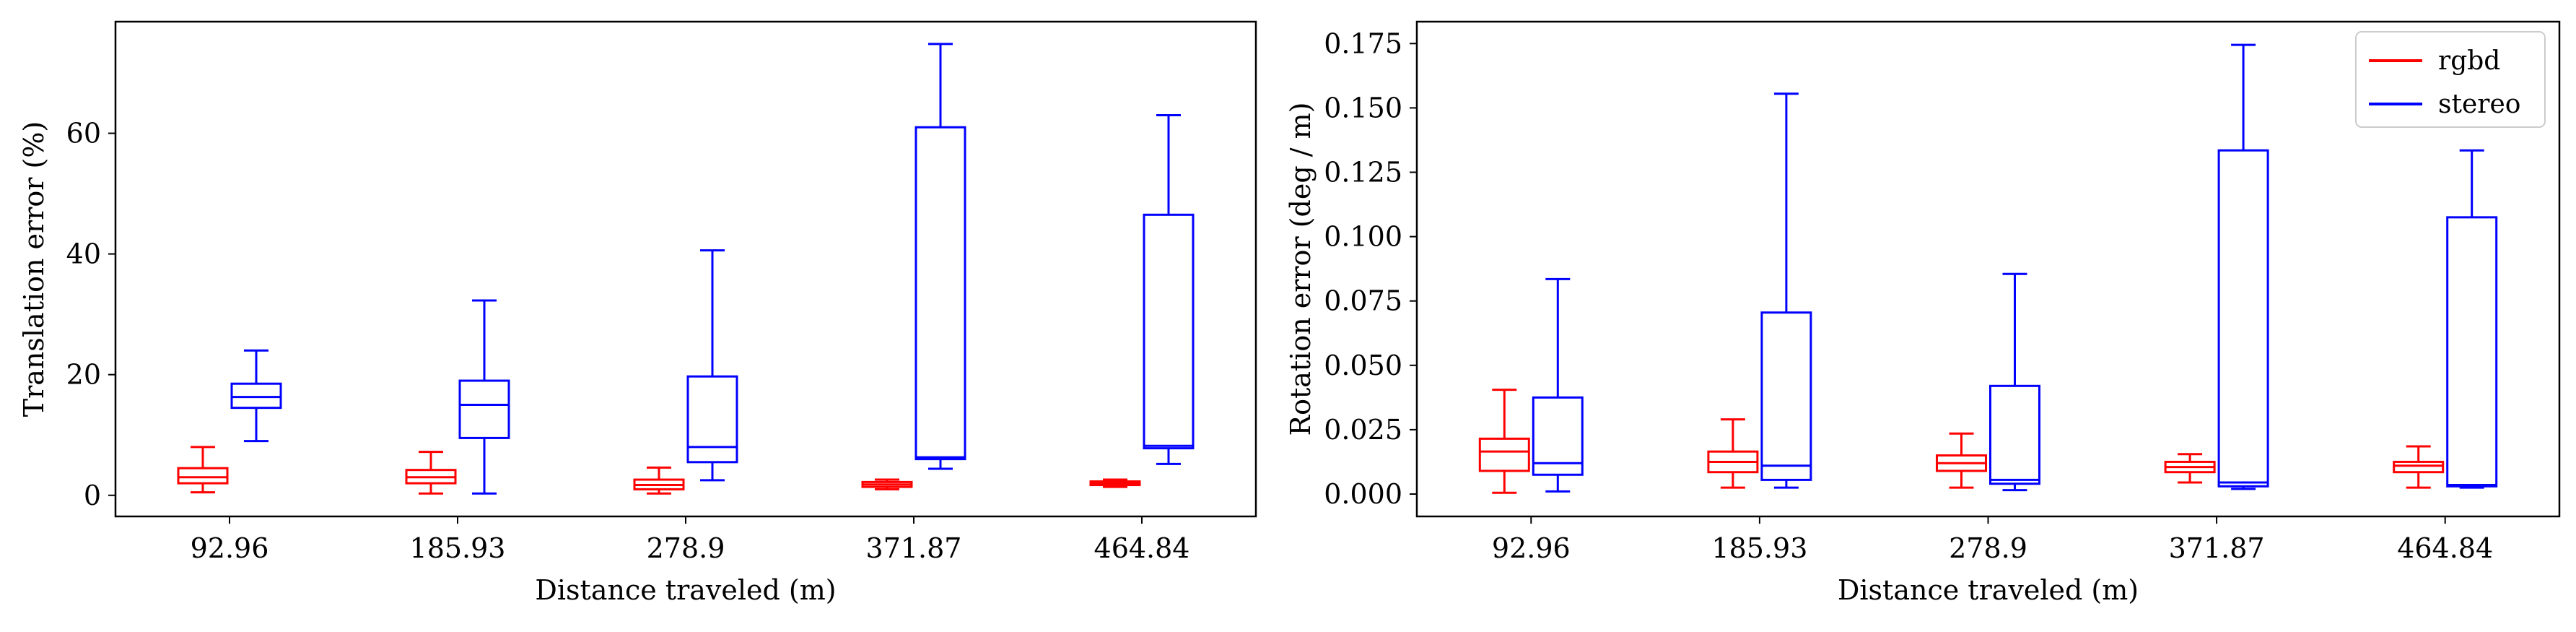 Image resolution: width=2576 pixels, height=632 pixels. What do you see at coordinates (1363, 301) in the screenshot?
I see `y-tick-label: 0.075` at bounding box center [1363, 301].